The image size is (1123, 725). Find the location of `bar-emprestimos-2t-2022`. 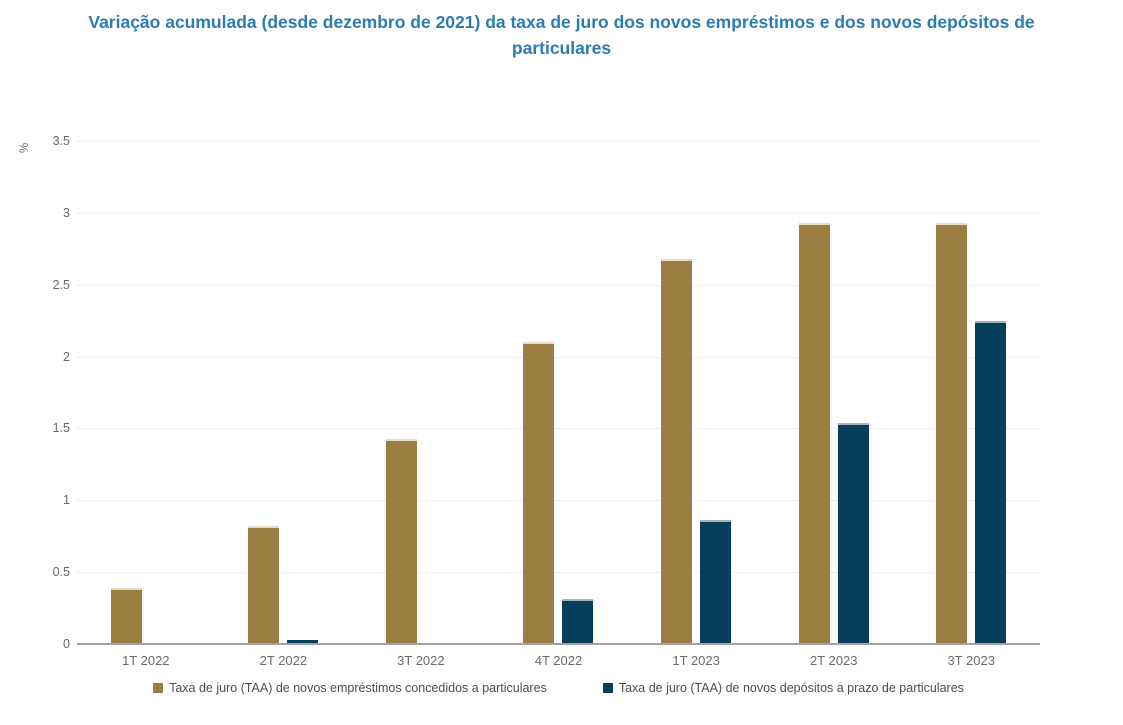

bar-emprestimos-2t-2022 is located at coordinates (264, 585).